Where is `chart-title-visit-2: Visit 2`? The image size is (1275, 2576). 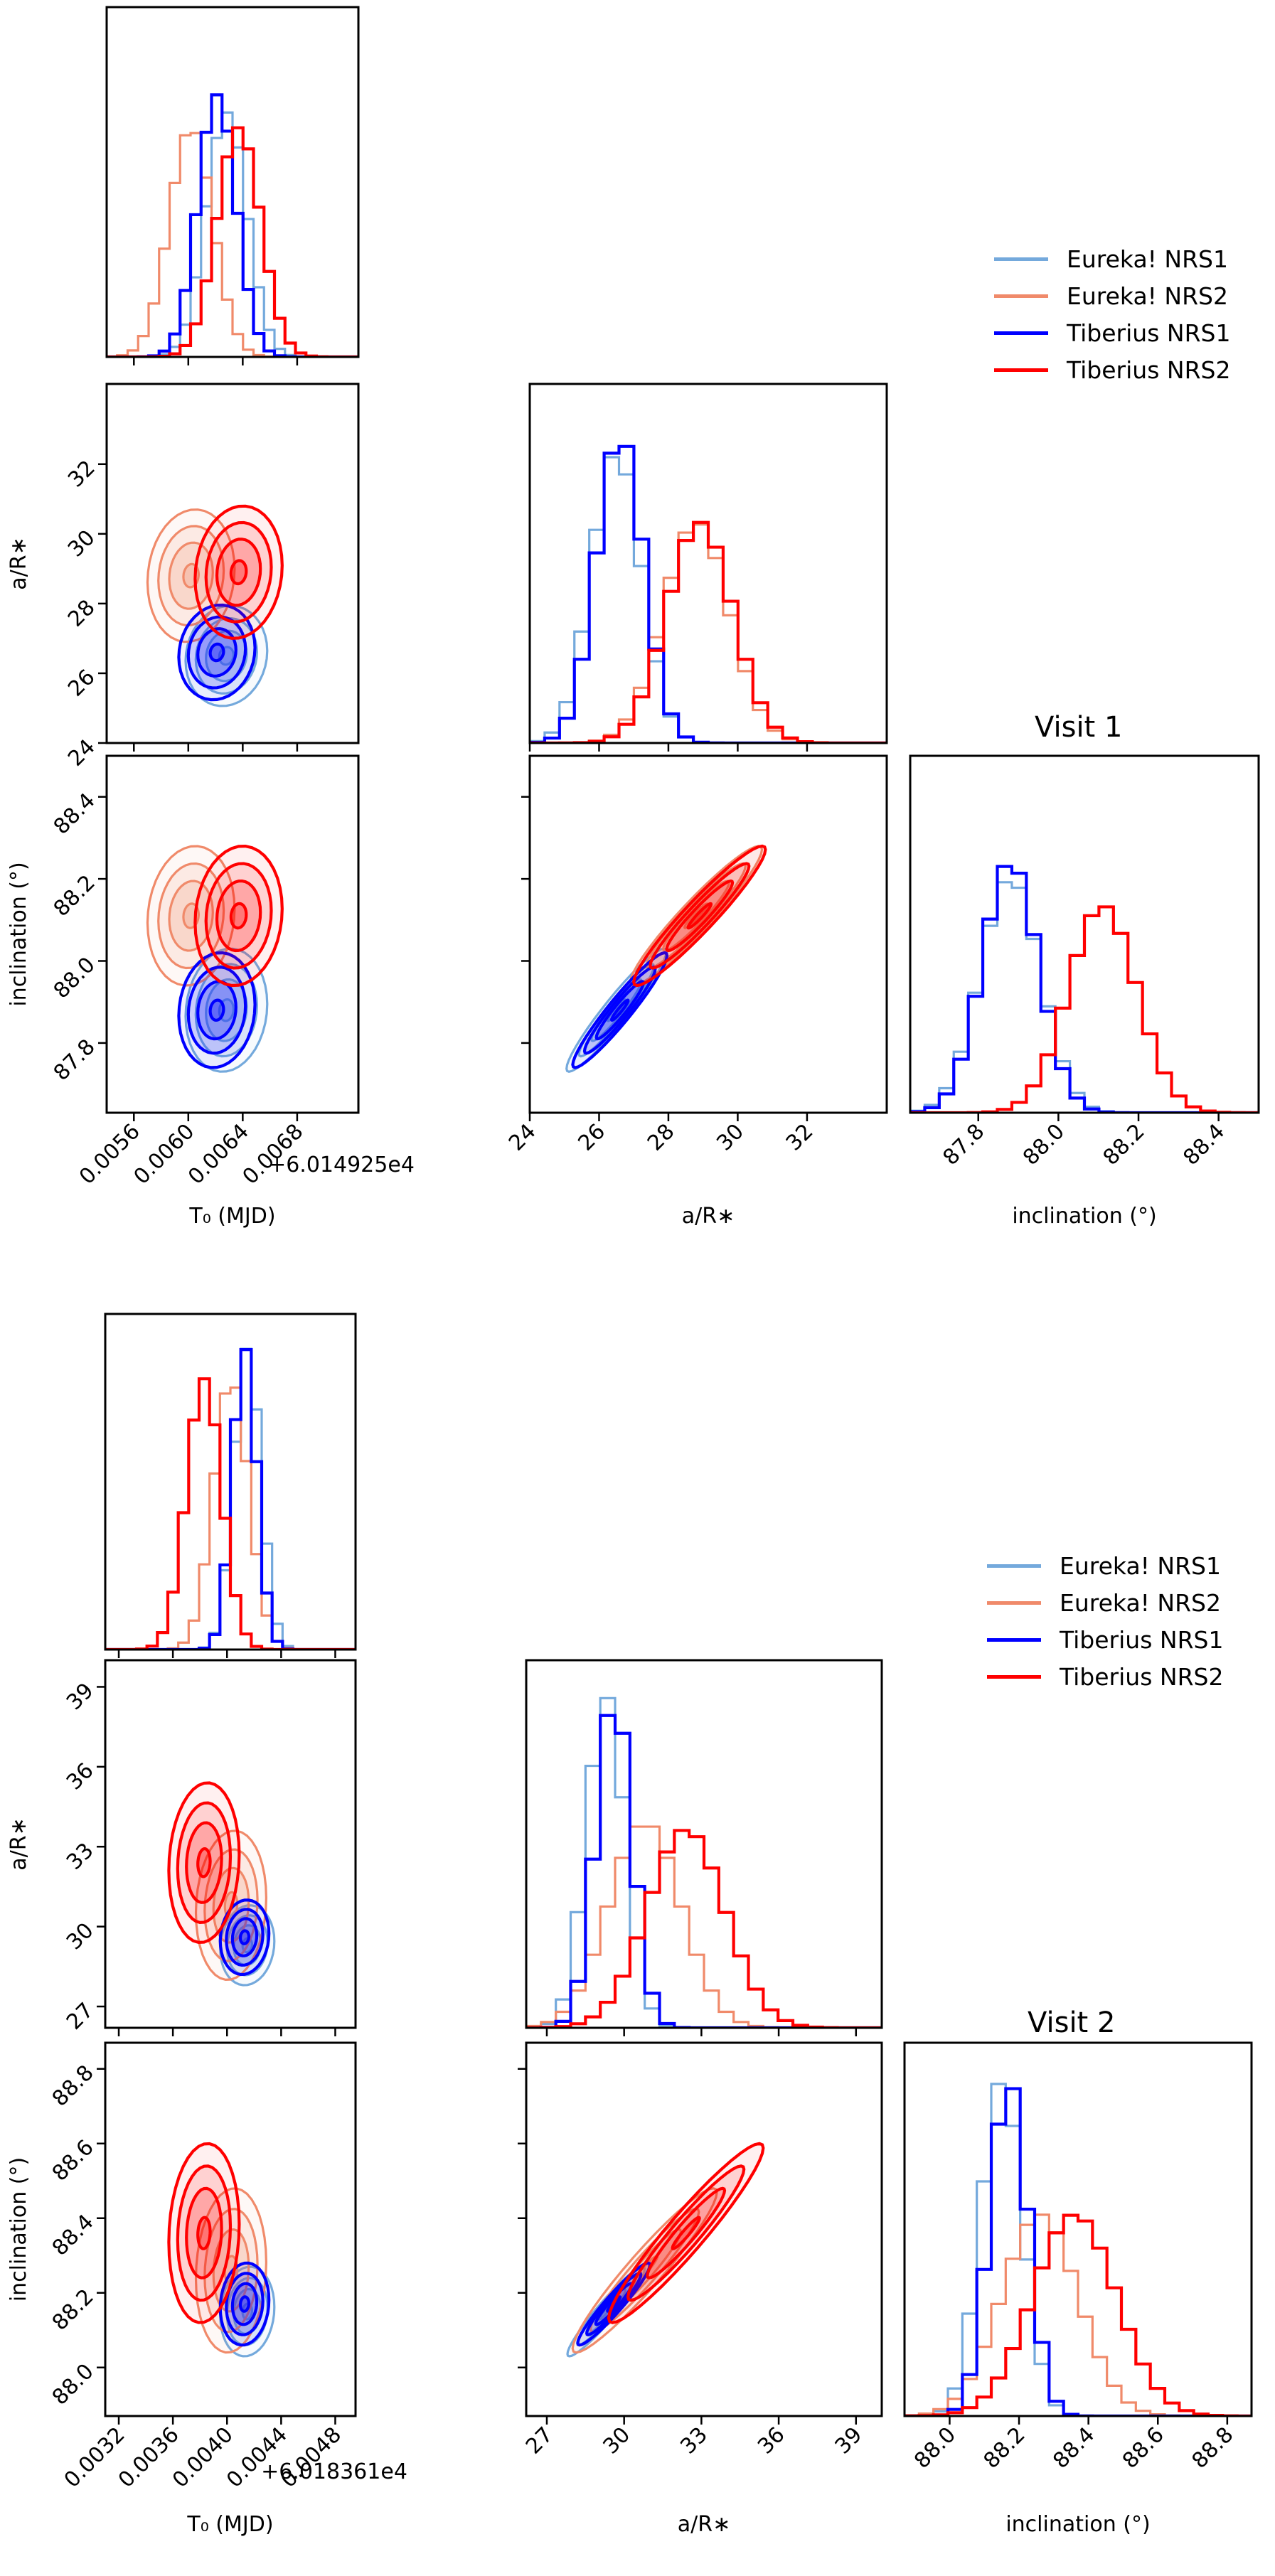 chart-title-visit-2: Visit 2 is located at coordinates (1072, 2023).